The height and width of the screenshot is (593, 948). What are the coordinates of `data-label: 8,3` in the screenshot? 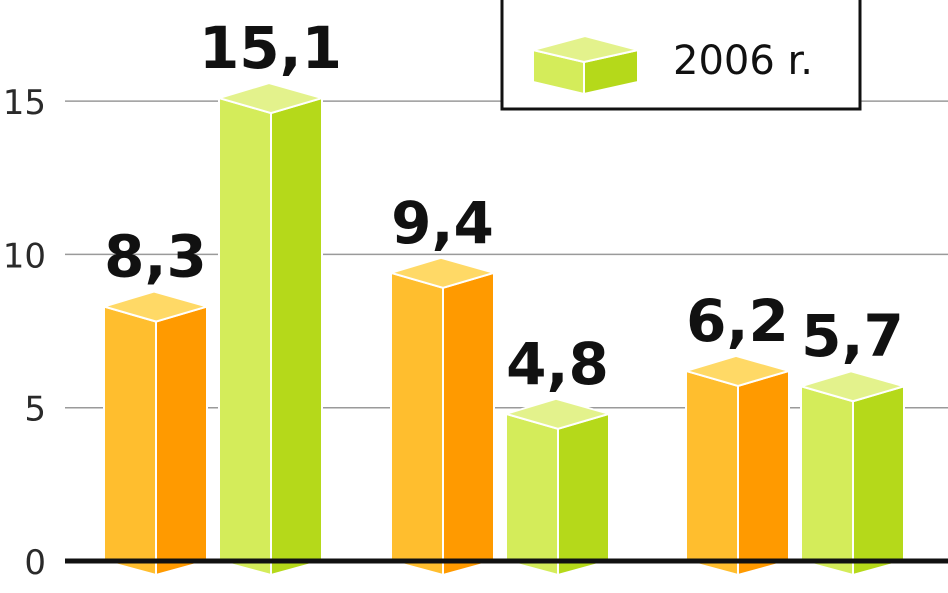 It's located at (155, 257).